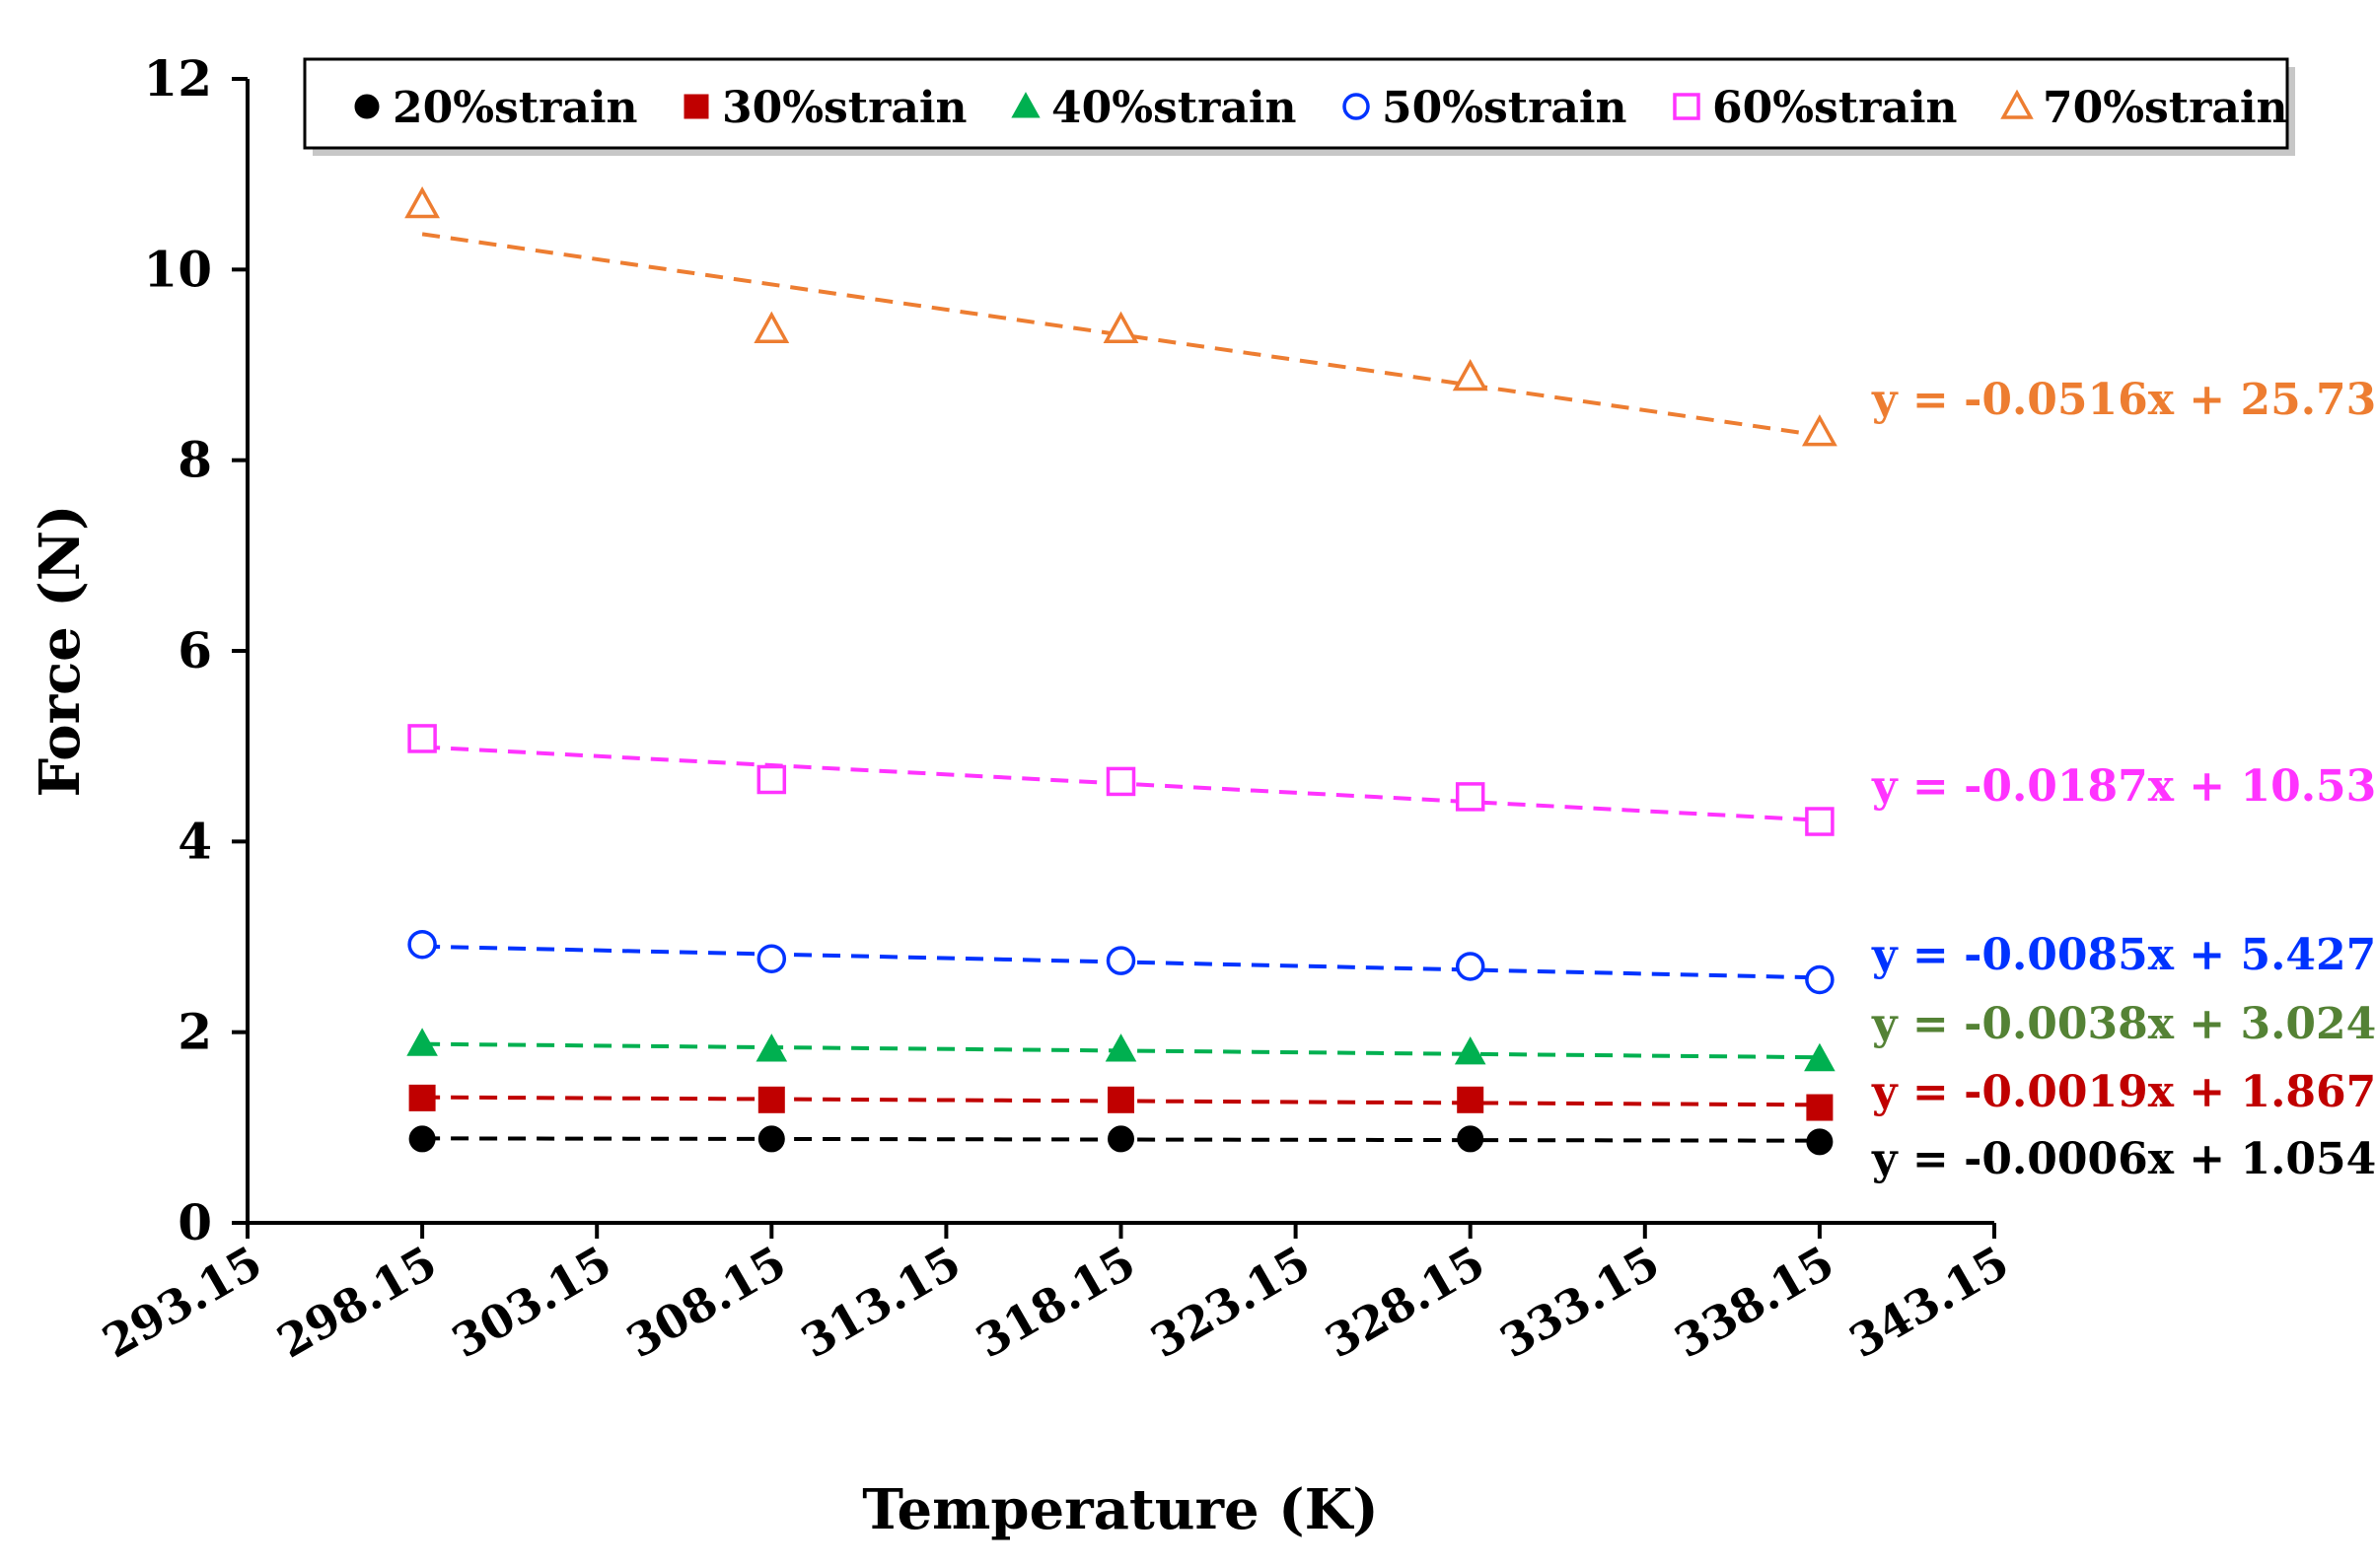 Image resolution: width=2376 pixels, height=1568 pixels. Describe the element at coordinates (195, 1032) in the screenshot. I see `y-tick-label: 2` at that location.